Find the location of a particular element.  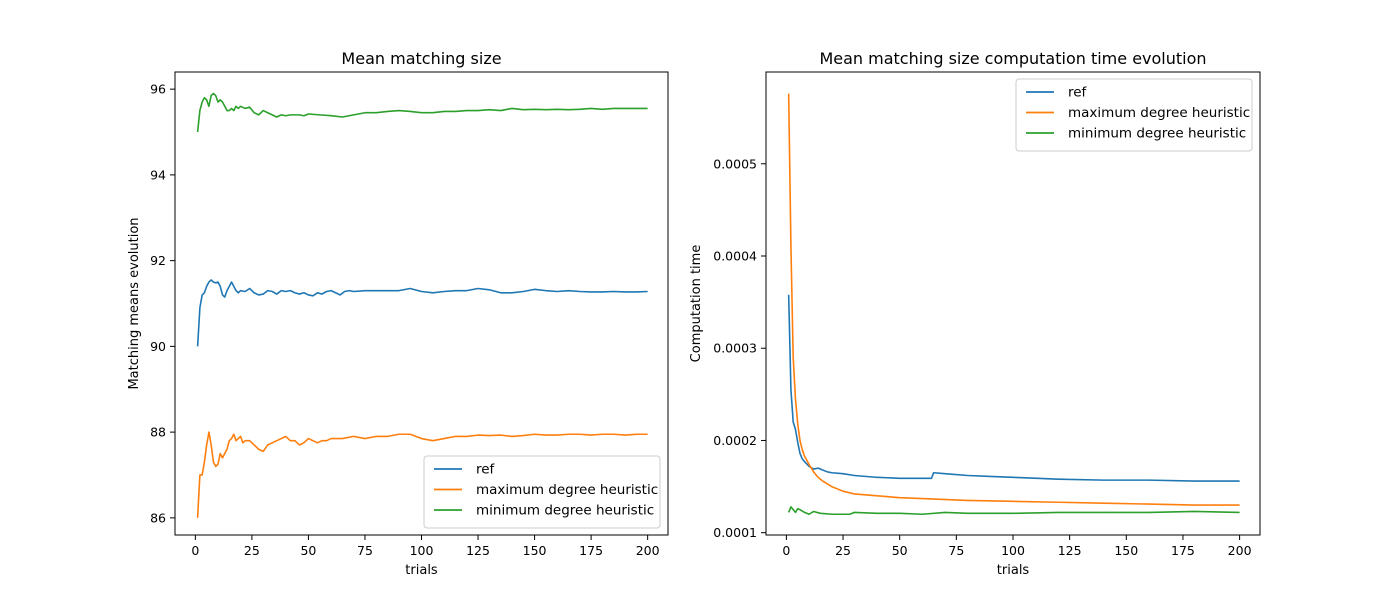

y-tick-label: 88 is located at coordinates (158, 432).